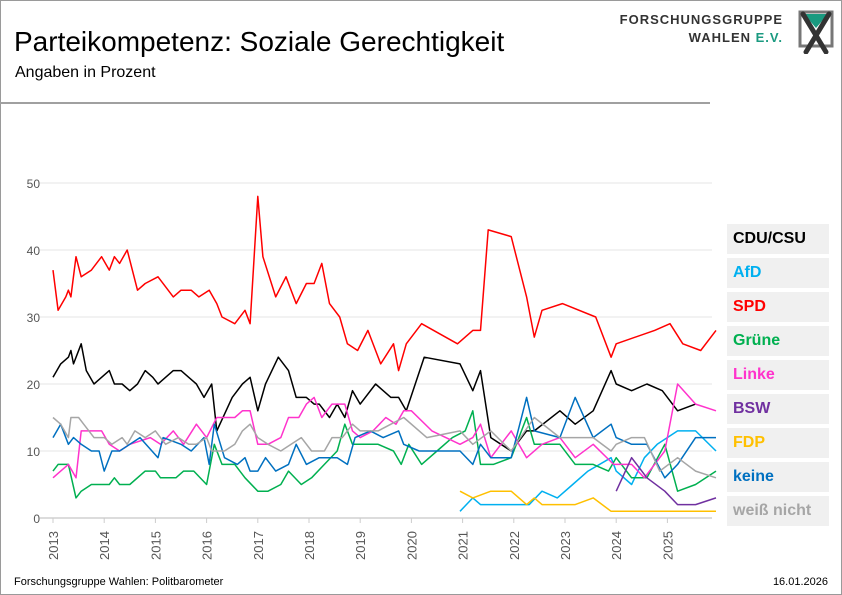 The image size is (842, 595). What do you see at coordinates (411, 545) in the screenshot?
I see `x-tick-label: 2020` at bounding box center [411, 545].